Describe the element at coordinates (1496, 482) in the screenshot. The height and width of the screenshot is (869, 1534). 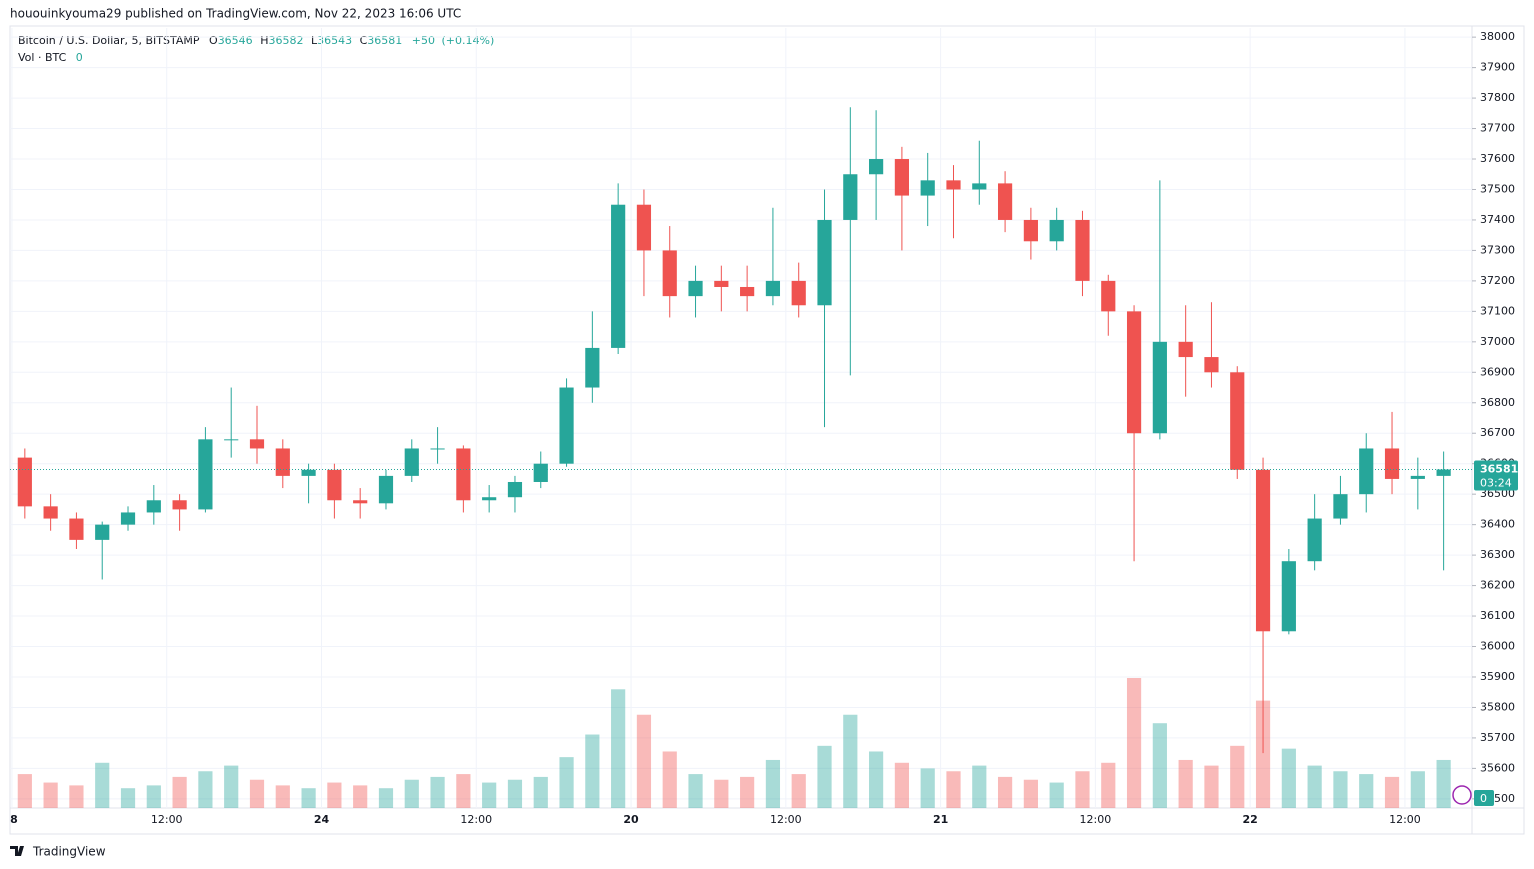
I see `countdown: 03:24` at that location.